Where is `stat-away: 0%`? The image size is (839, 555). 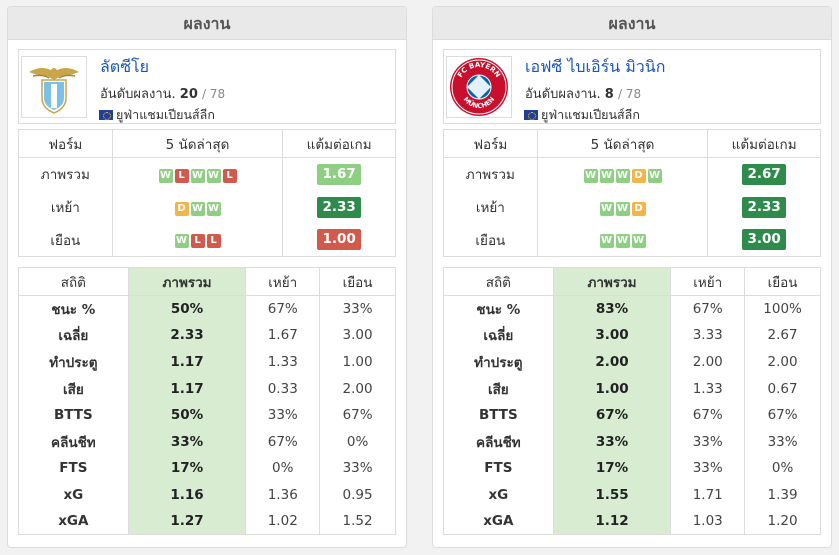 stat-away: 0% is located at coordinates (782, 468).